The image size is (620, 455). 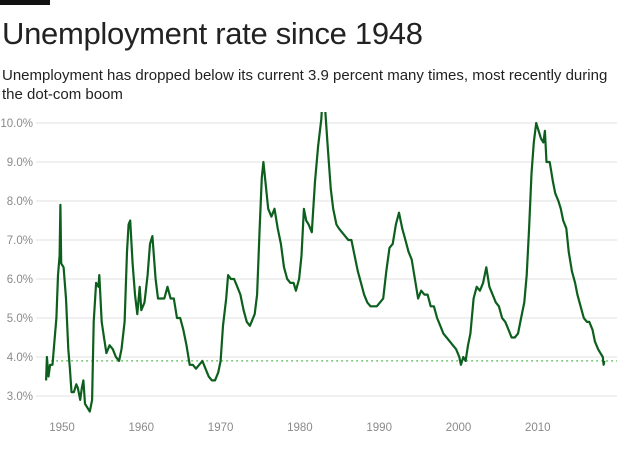 I want to click on brand-bar, so click(x=25, y=2).